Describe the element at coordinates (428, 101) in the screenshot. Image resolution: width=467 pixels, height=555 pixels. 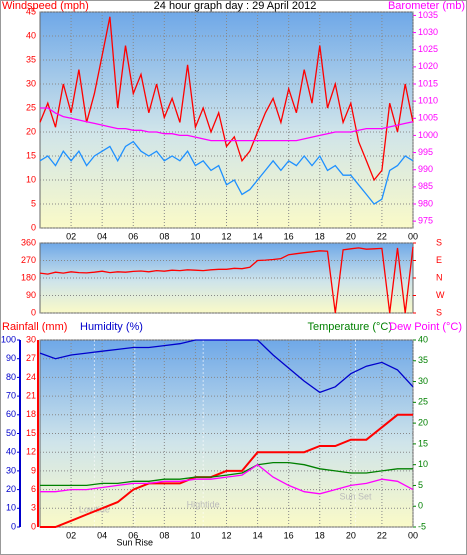
I see `y2-tick-label: 1010` at that location.